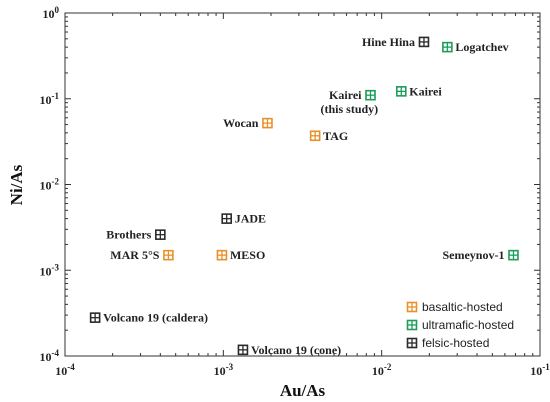  Describe the element at coordinates (388, 42) in the screenshot. I see `data-point-label: Hine Hina` at that location.